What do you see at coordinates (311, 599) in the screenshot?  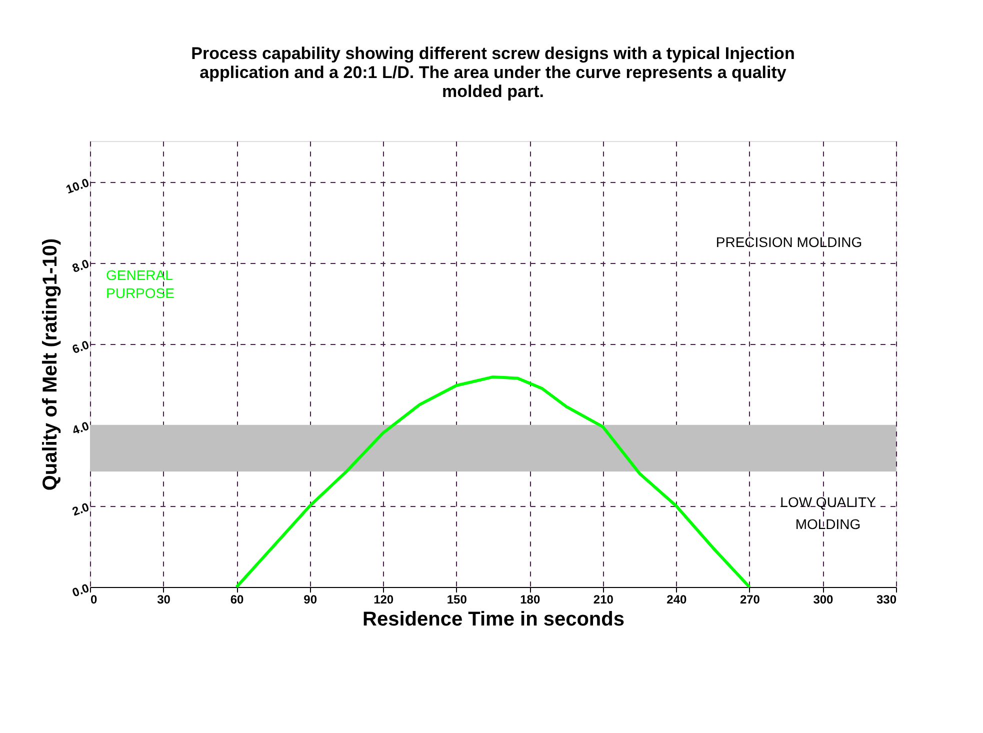 I see `x-tick-label: 90` at bounding box center [311, 599].